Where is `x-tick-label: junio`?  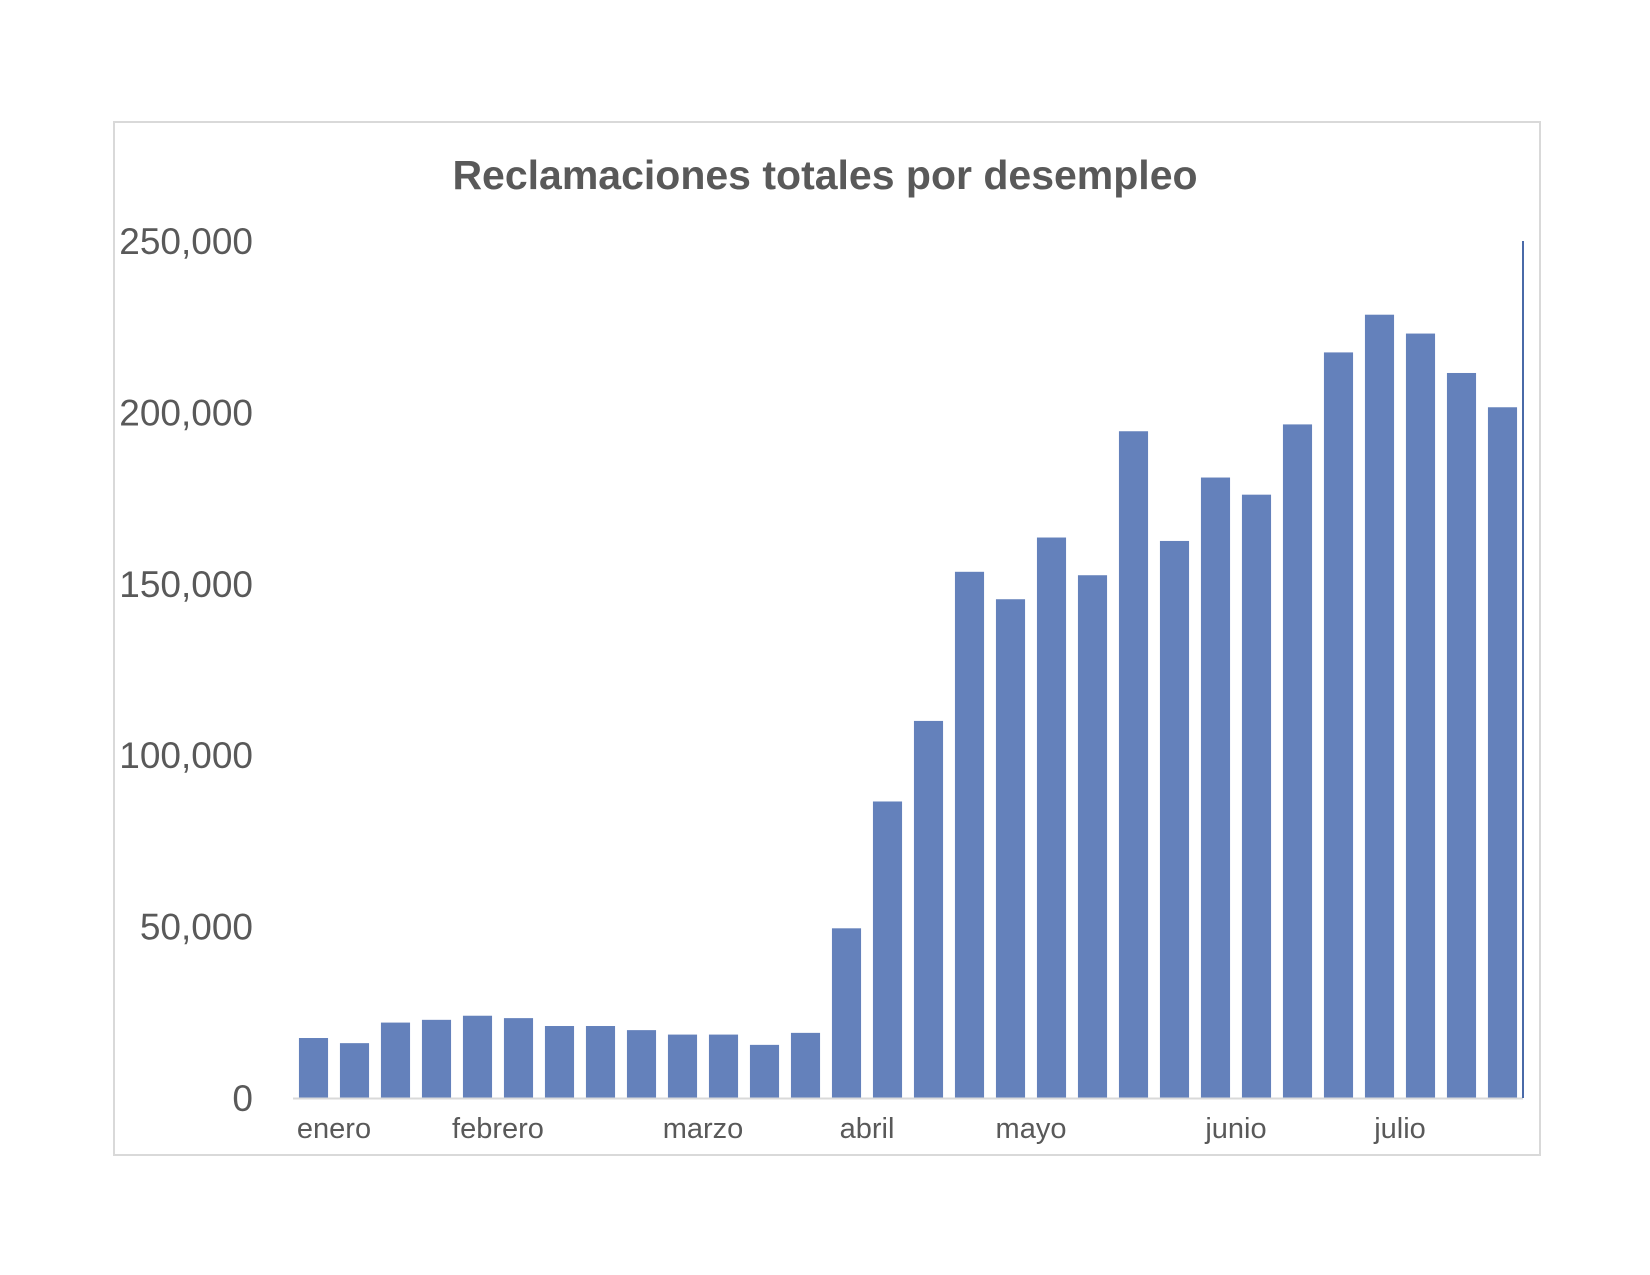 x-tick-label: junio is located at coordinates (1235, 1129).